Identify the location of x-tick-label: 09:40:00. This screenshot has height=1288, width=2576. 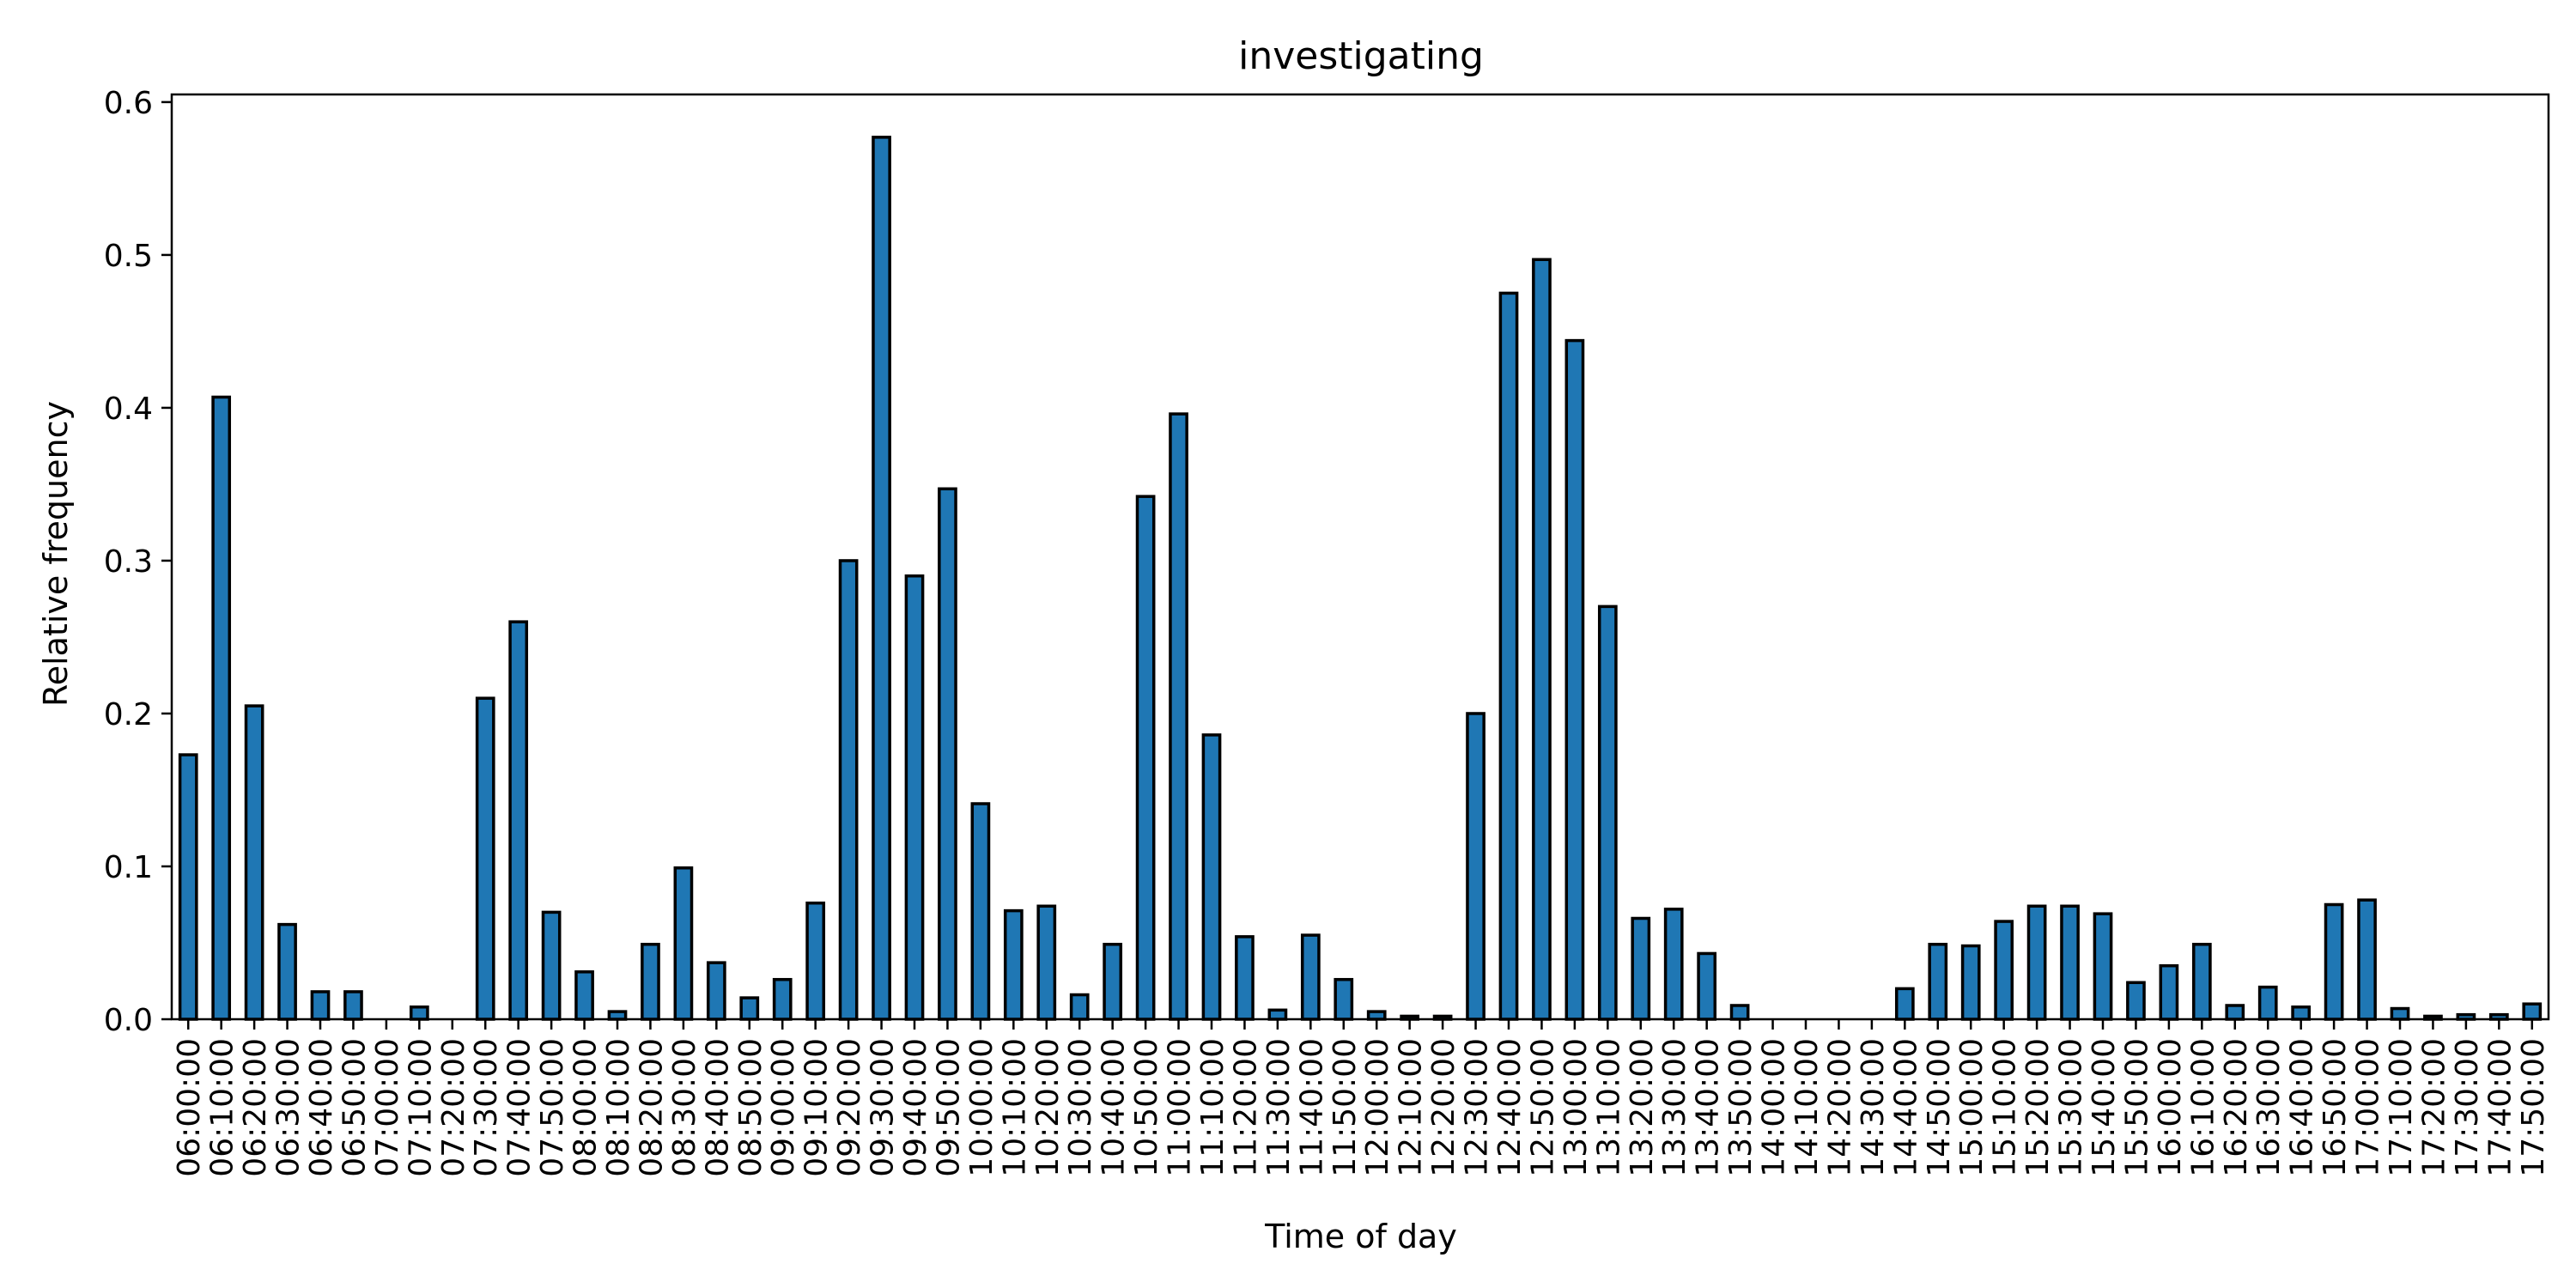
(915, 1107).